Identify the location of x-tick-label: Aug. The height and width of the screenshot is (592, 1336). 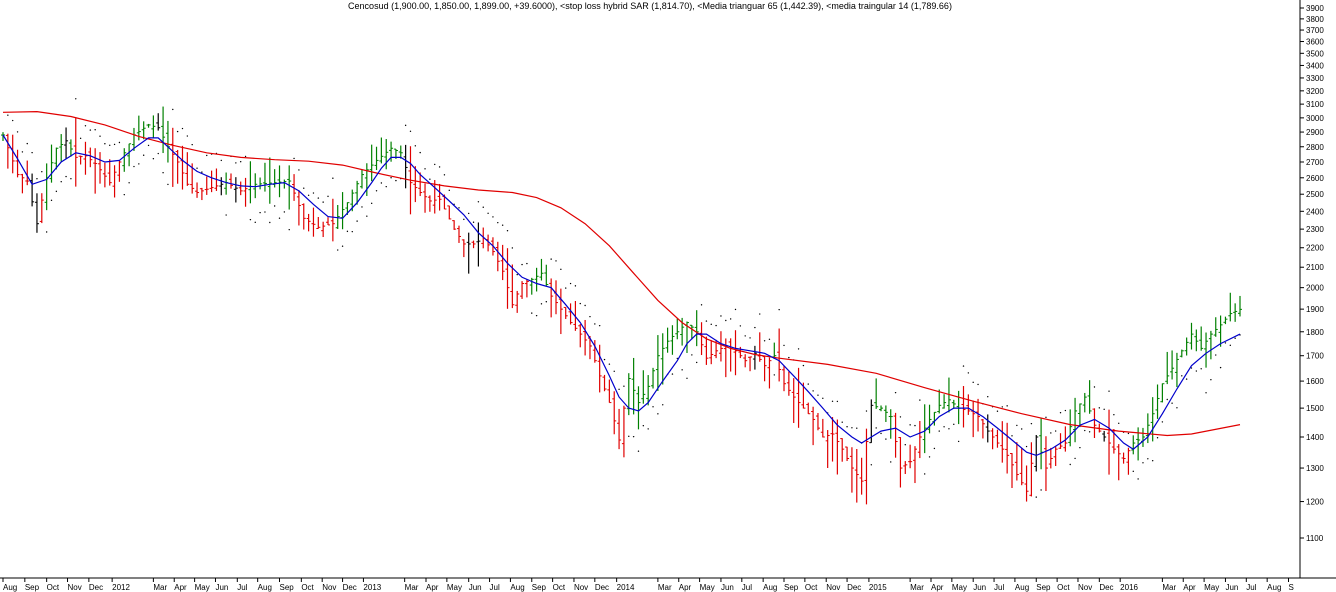
(517, 587).